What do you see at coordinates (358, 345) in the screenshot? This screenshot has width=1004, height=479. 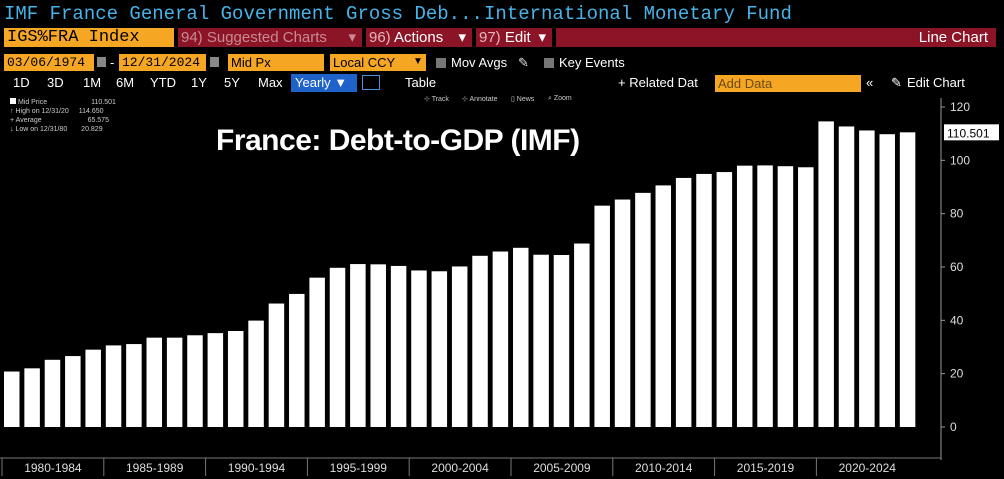 I see `bar-1997` at bounding box center [358, 345].